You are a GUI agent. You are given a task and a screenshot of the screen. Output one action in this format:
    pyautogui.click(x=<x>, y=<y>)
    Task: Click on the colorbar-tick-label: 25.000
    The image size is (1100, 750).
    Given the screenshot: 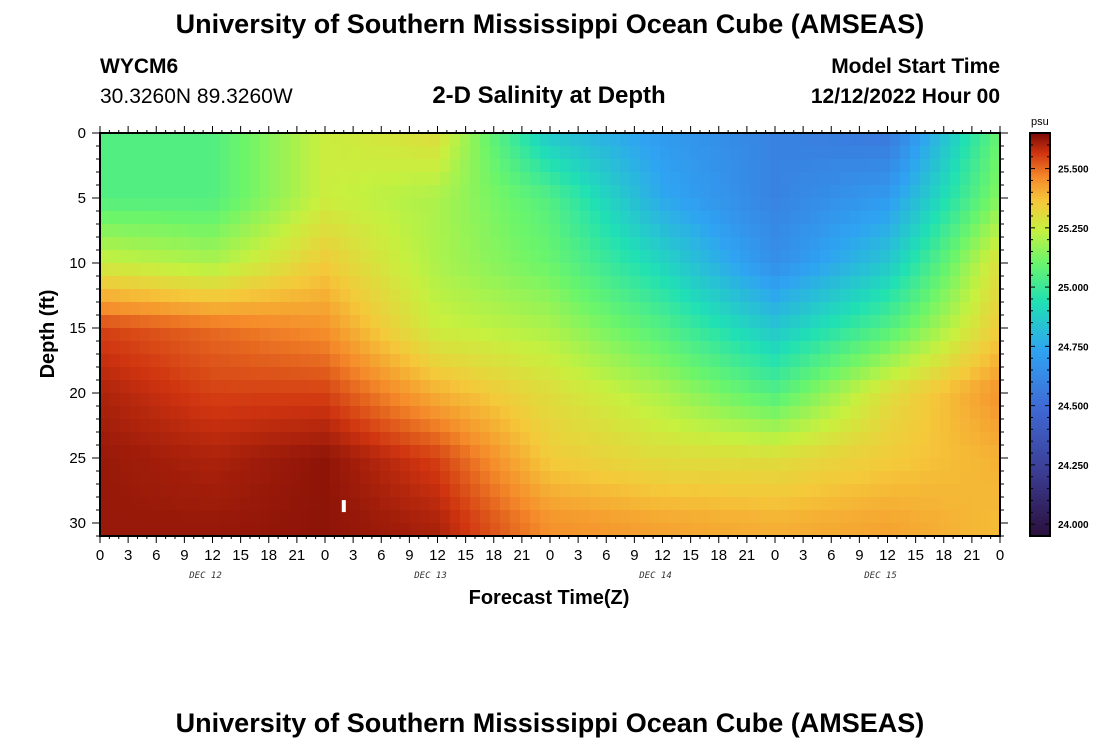 What is the action you would take?
    pyautogui.click(x=1073, y=288)
    